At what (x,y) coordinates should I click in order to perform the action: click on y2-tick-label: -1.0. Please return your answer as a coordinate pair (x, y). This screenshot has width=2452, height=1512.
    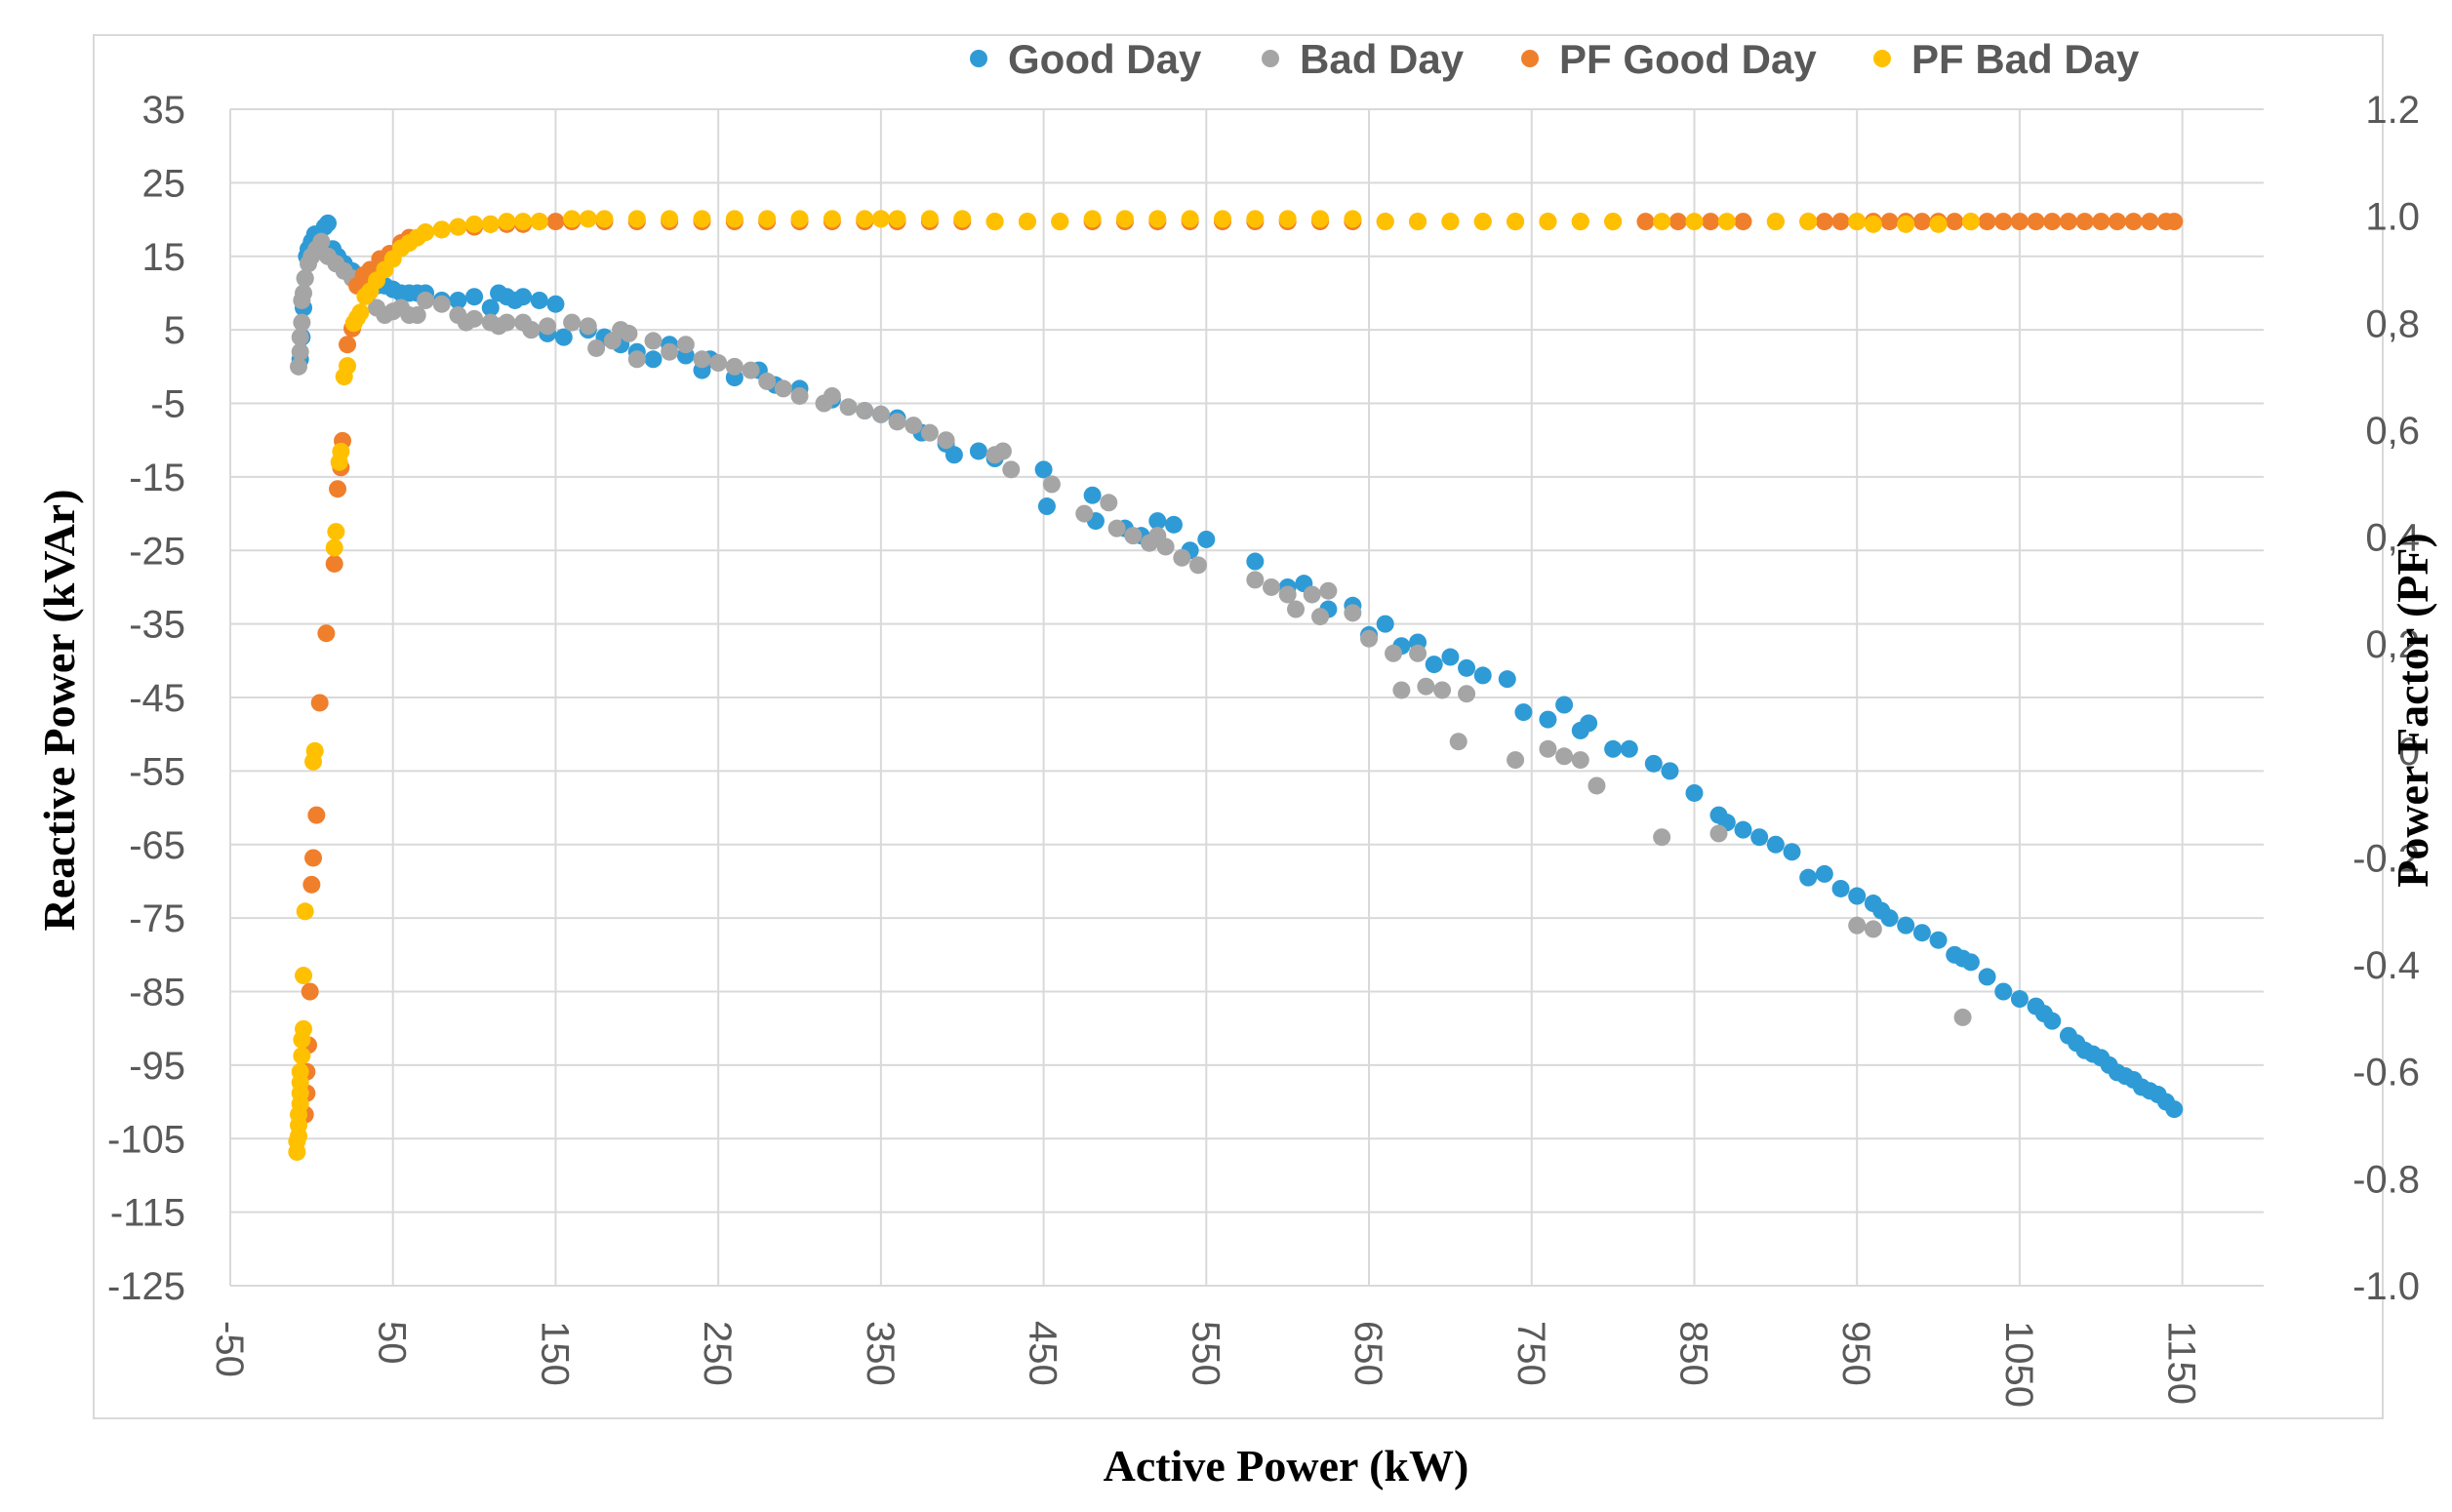
    Looking at the image, I should click on (2386, 1286).